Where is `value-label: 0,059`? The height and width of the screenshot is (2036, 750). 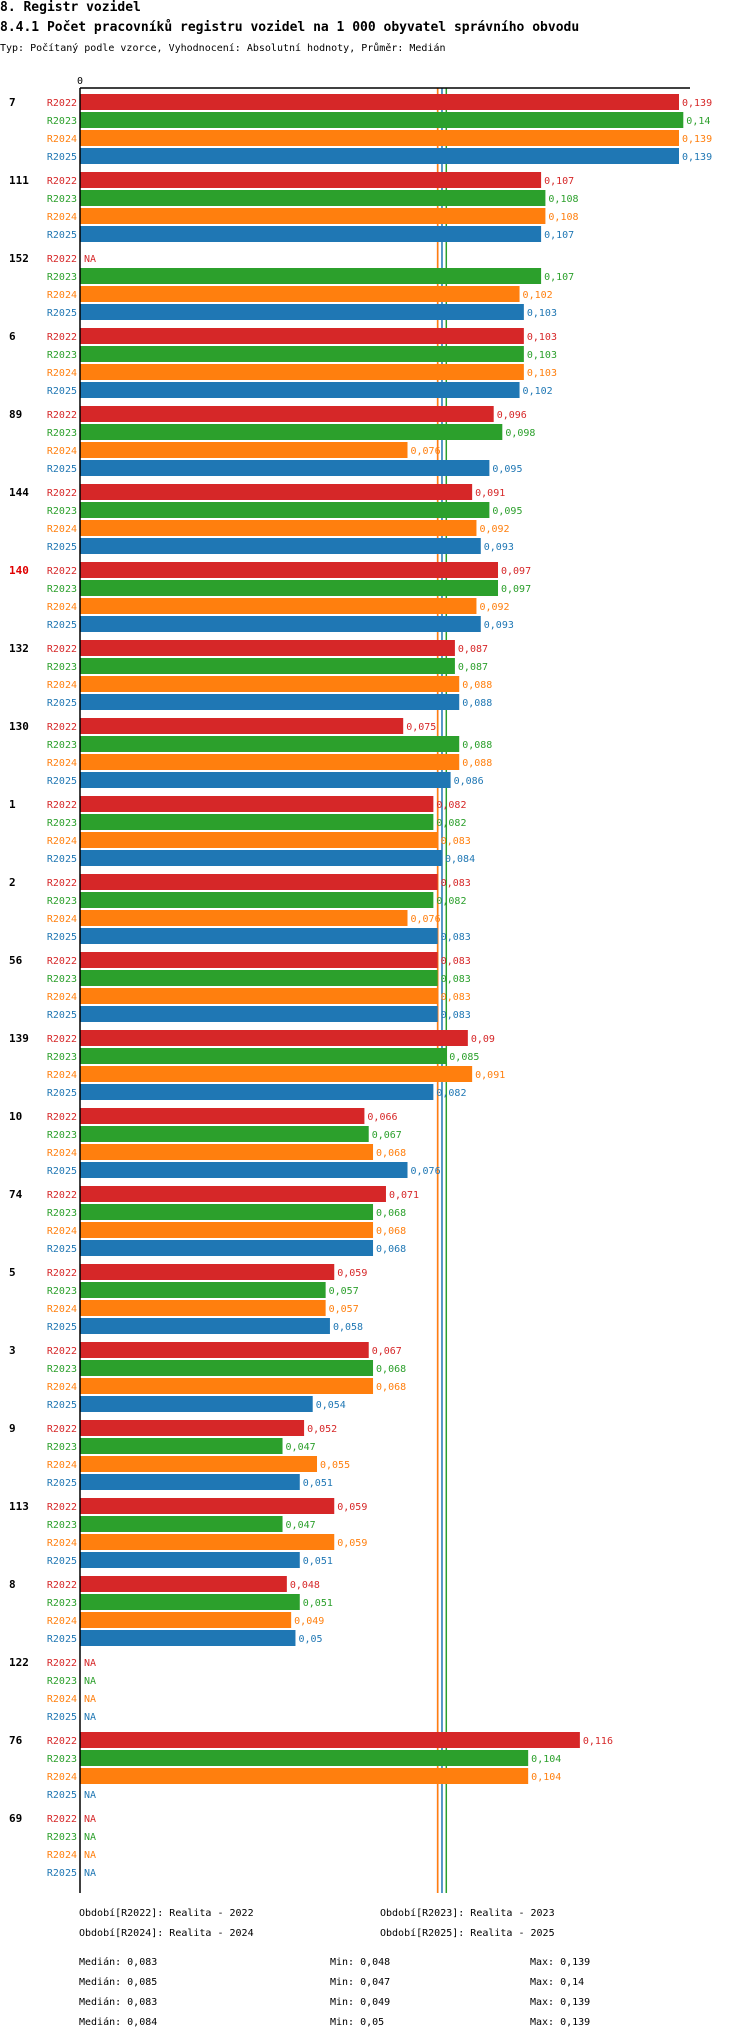
value-label: 0,059 is located at coordinates (352, 1273).